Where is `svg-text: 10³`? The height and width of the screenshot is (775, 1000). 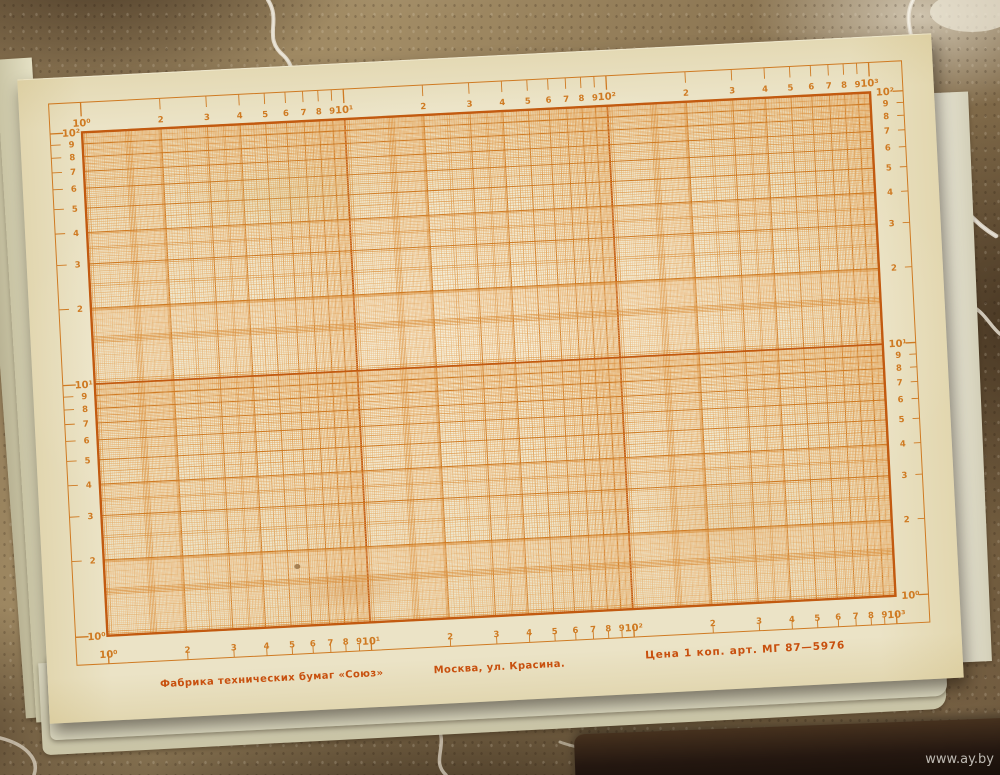 svg-text: 10³ is located at coordinates (869, 84).